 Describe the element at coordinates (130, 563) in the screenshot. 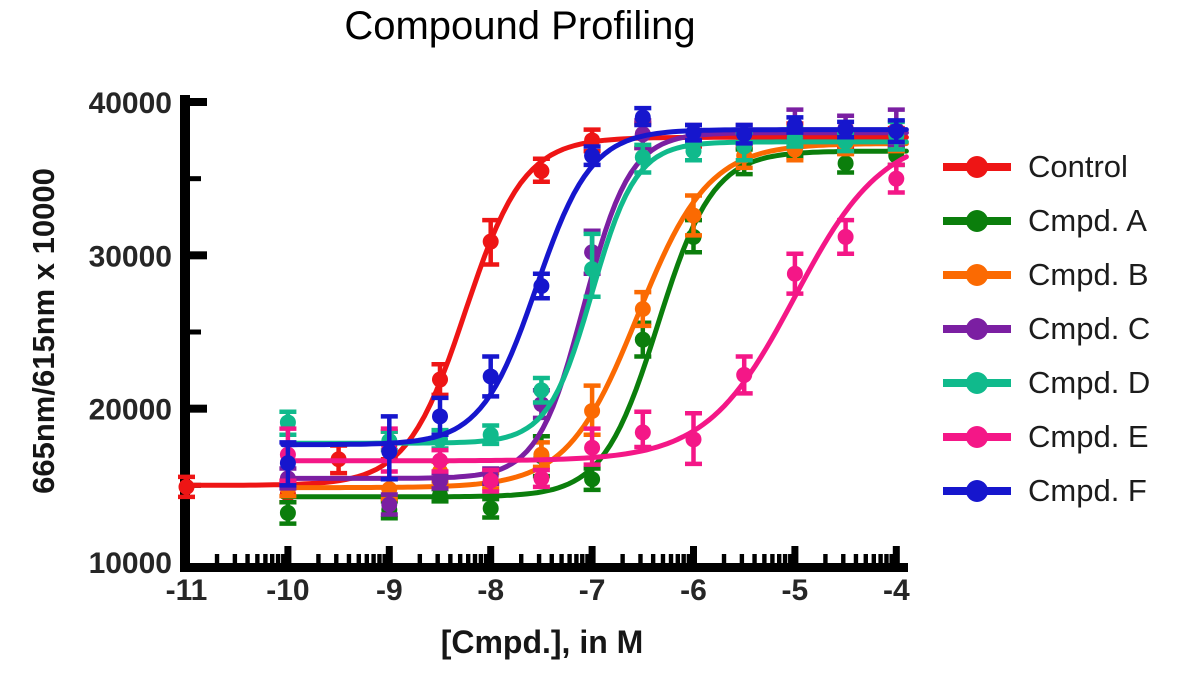

I see `y-tick-label: 10000` at that location.